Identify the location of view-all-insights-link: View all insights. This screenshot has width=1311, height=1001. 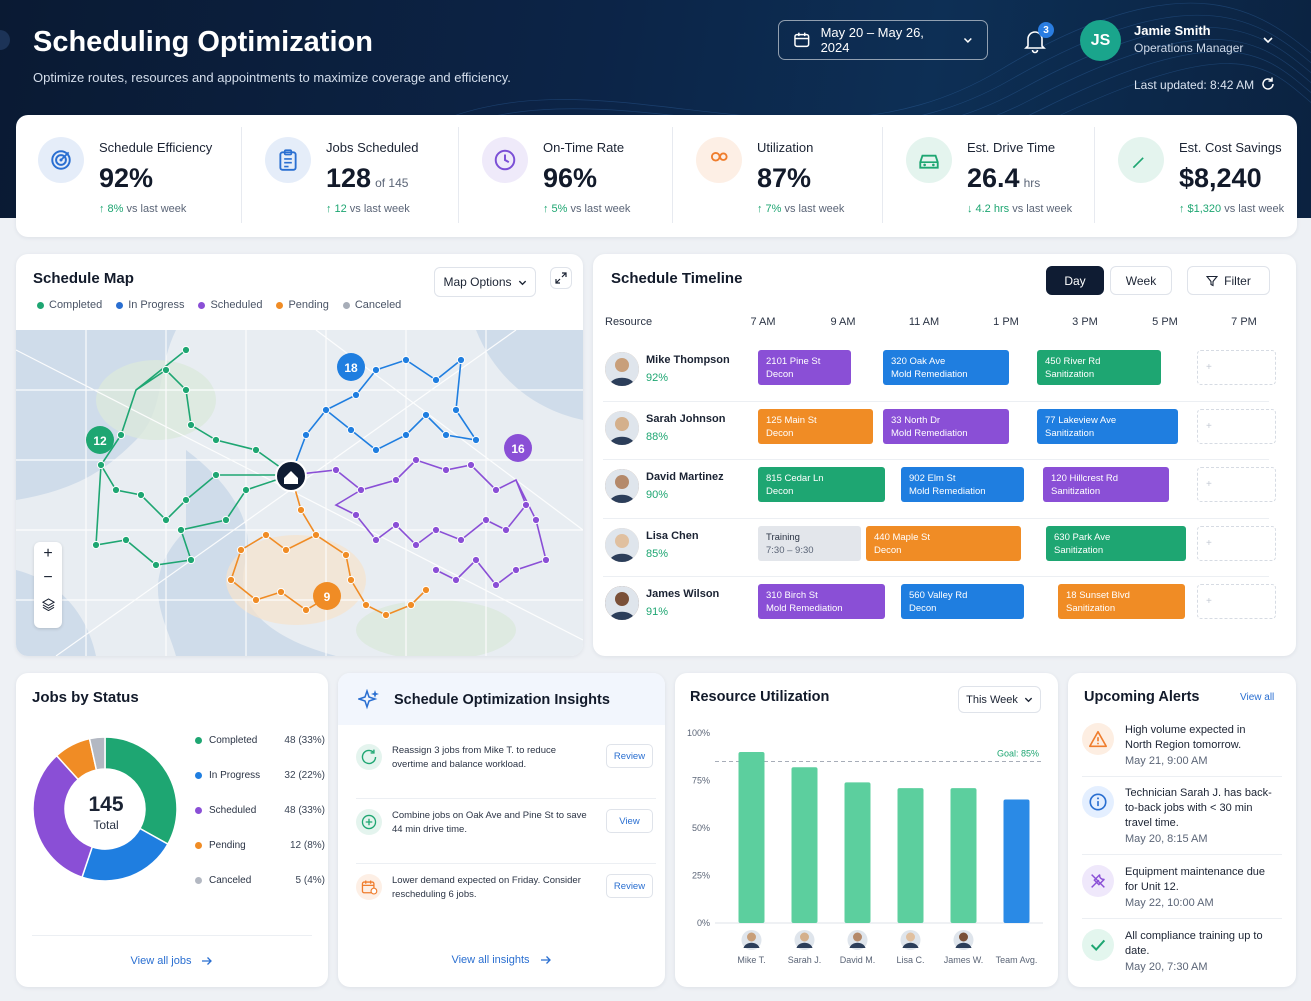
(501, 960).